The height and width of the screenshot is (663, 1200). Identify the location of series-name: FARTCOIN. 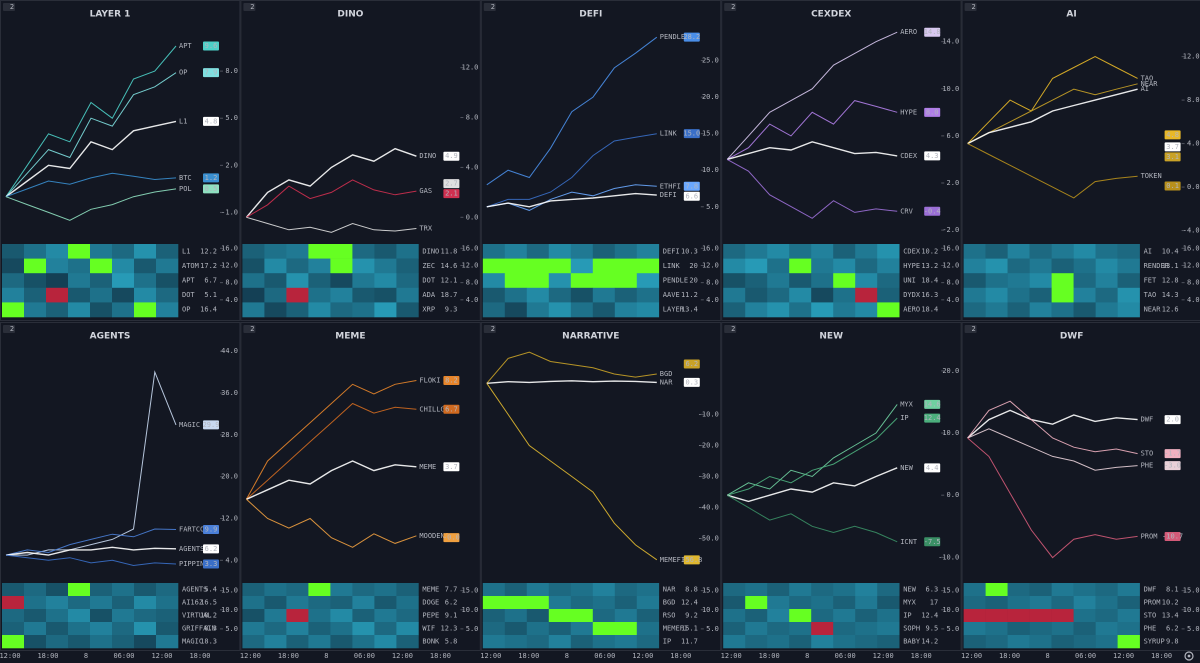
(196, 529).